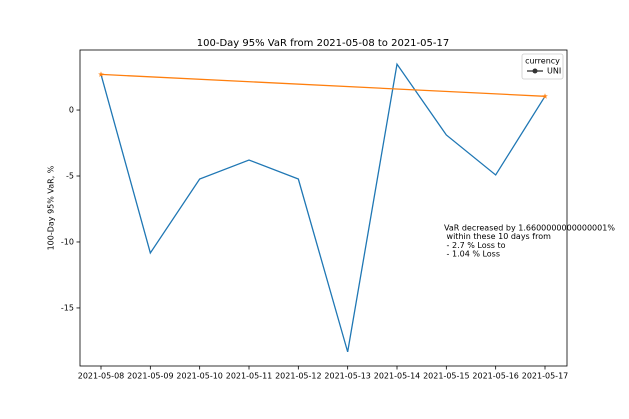 Image resolution: width=629 pixels, height=419 pixels. Describe the element at coordinates (472, 254) in the screenshot. I see `annotation-line: - 1.04 % Loss` at that location.